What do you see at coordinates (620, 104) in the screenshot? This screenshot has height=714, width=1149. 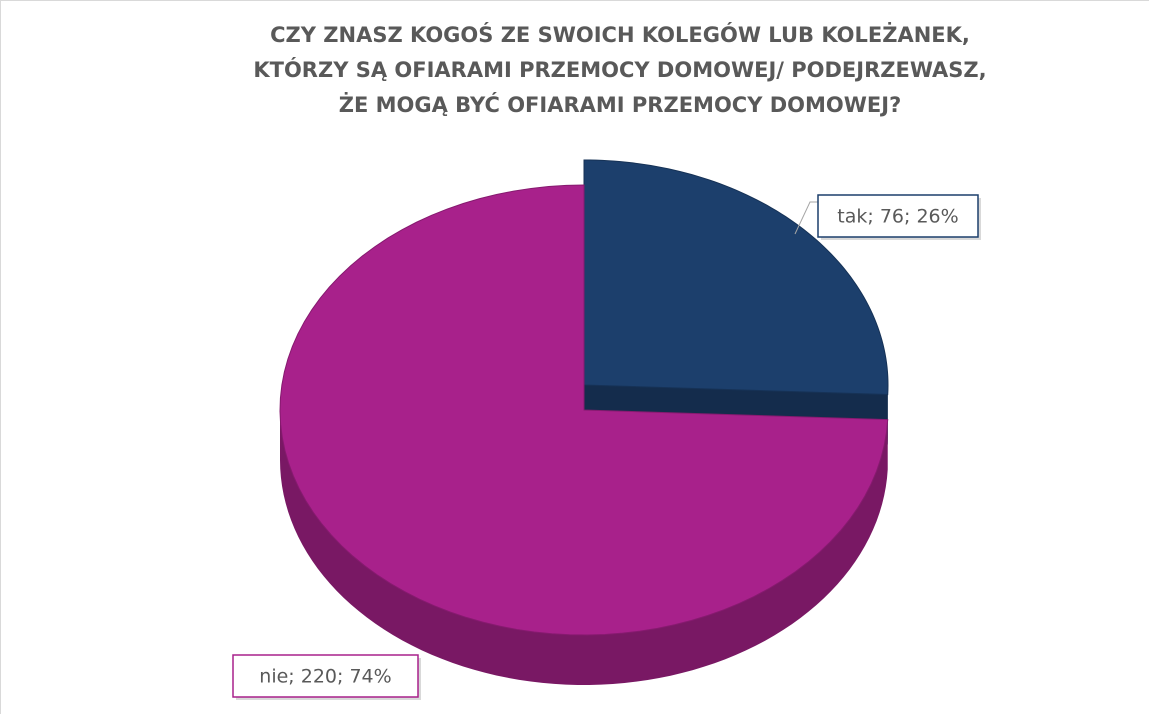 I see `chart-title: ŻE MOGĄ BYĆ OFIARAMI PRZEMOCY DOMOWEJ?` at bounding box center [620, 104].